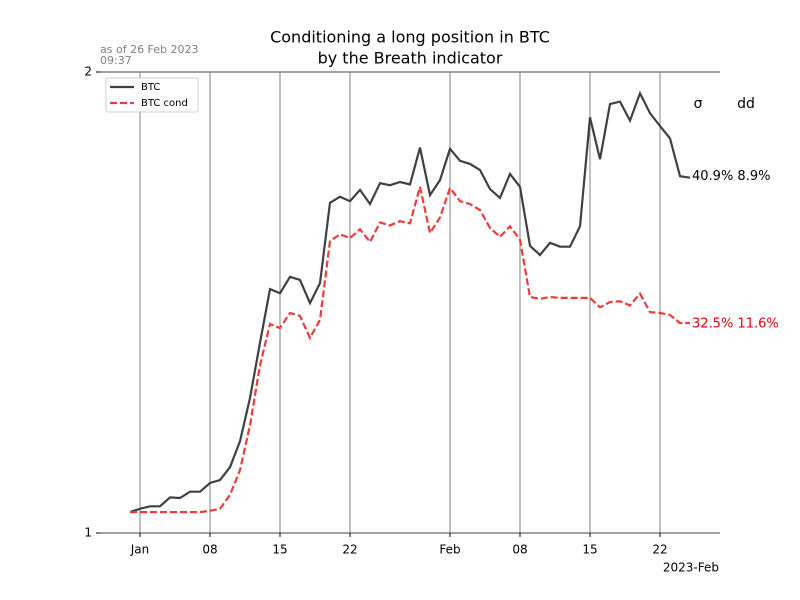 This screenshot has height=600, width=800. Describe the element at coordinates (410, 58) in the screenshot. I see `chart-subtitle: by the Breath indicator` at that location.